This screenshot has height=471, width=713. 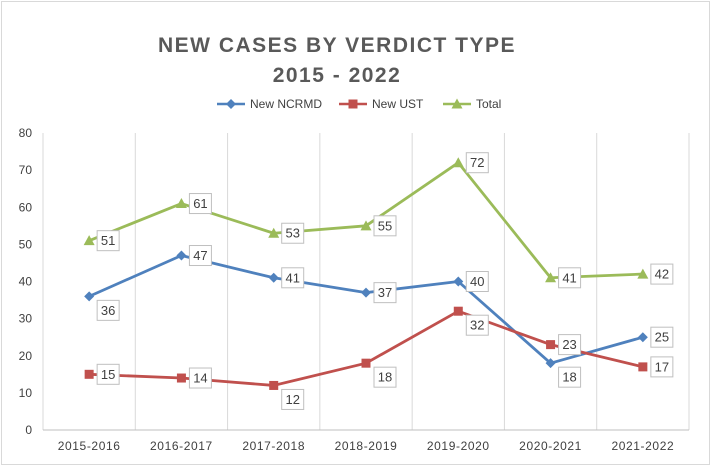 What do you see at coordinates (26, 170) in the screenshot?
I see `y-tick-label: 70` at bounding box center [26, 170].